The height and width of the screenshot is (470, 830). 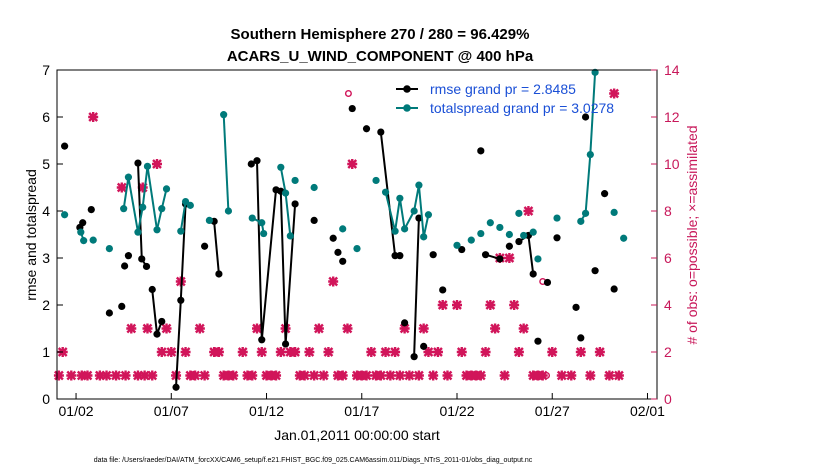 I want to click on x-tick-label: 01/17, so click(x=361, y=411).